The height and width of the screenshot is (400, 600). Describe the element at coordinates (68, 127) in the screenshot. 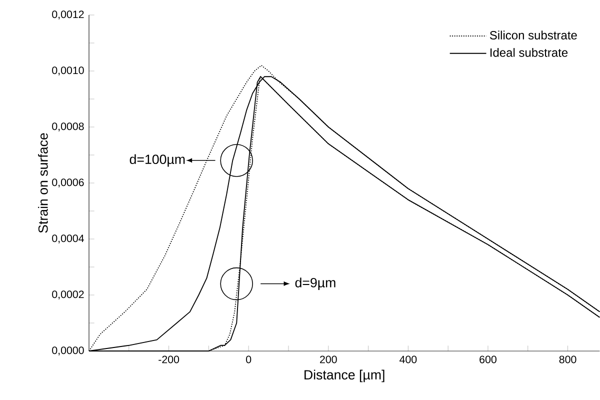

I see `y-tick-label: 0,0008` at that location.